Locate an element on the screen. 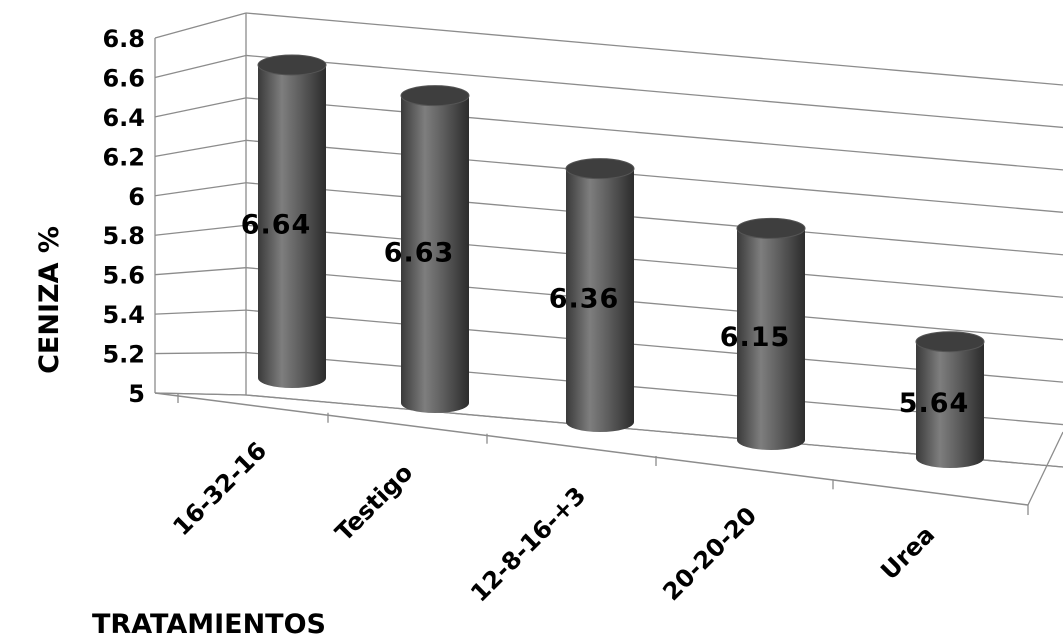  y-tick-label: 5.8 is located at coordinates (123, 236).